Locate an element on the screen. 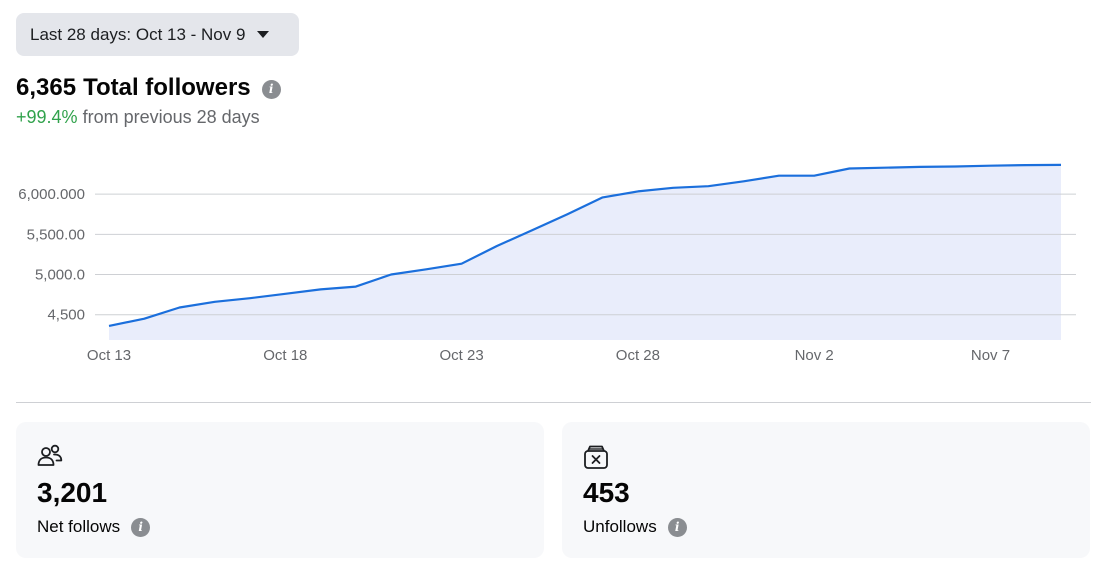 The width and height of the screenshot is (1100, 564). net-follows-label: Net follows is located at coordinates (79, 526).